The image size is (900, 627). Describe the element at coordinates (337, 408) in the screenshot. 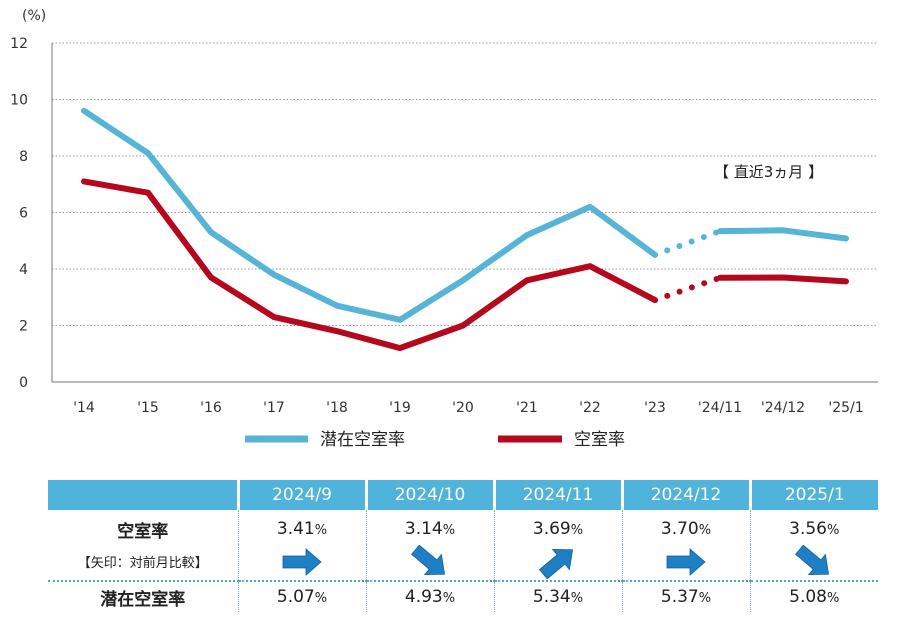

I see `x-tick-label: '18` at that location.